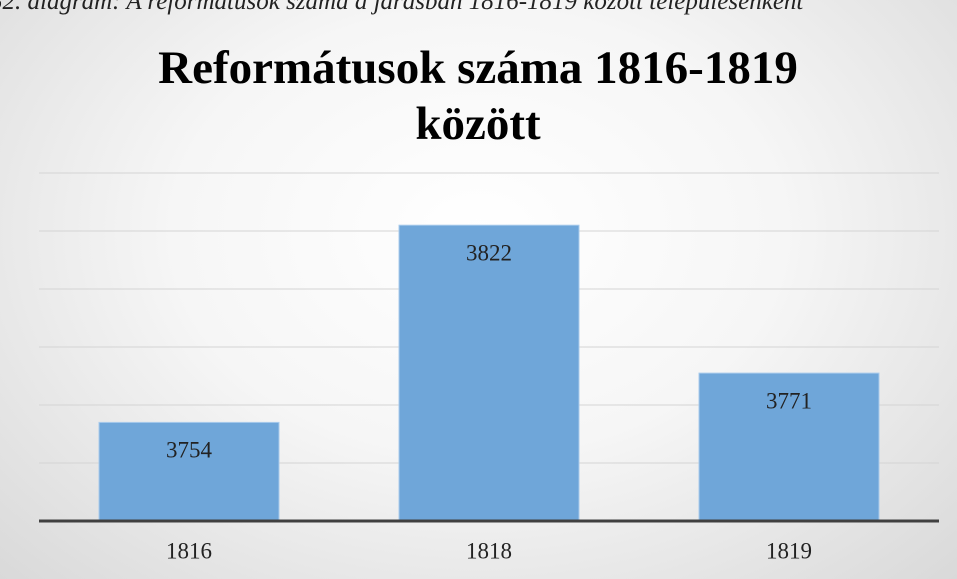 This screenshot has width=957, height=579. What do you see at coordinates (789, 400) in the screenshot?
I see `data-label: 3771` at bounding box center [789, 400].